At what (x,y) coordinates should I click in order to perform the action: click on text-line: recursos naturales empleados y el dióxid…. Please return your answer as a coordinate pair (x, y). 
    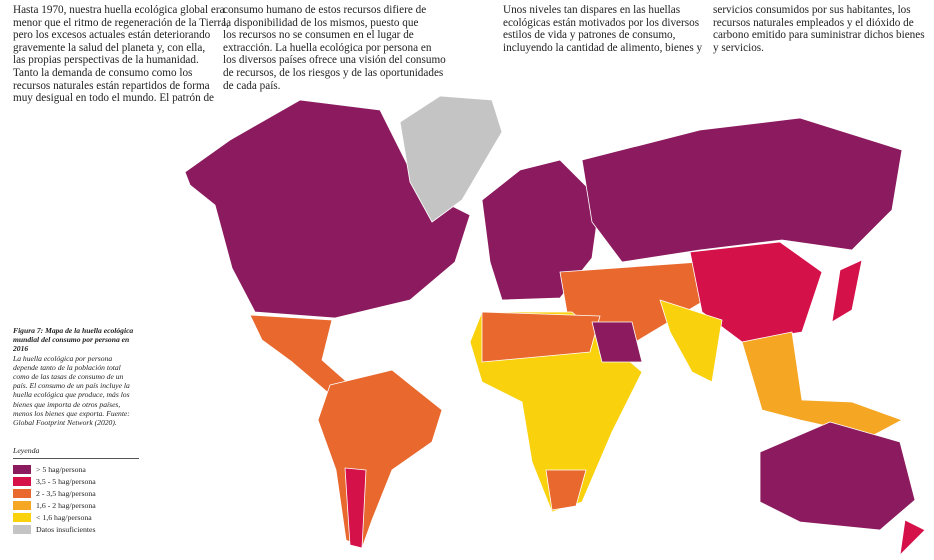
    Looking at the image, I should click on (813, 22).